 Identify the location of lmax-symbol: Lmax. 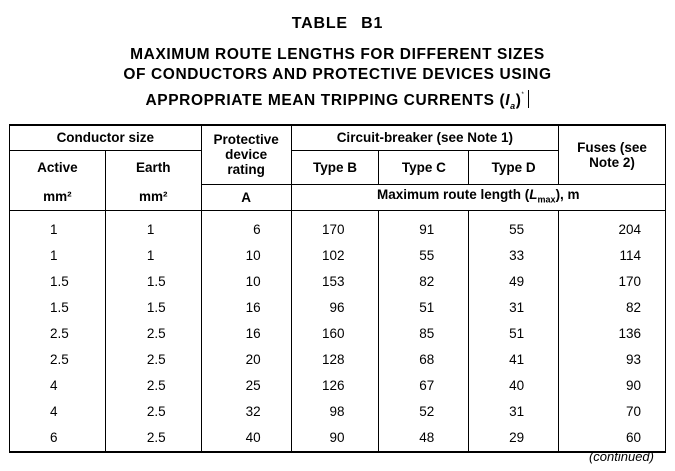
(542, 195).